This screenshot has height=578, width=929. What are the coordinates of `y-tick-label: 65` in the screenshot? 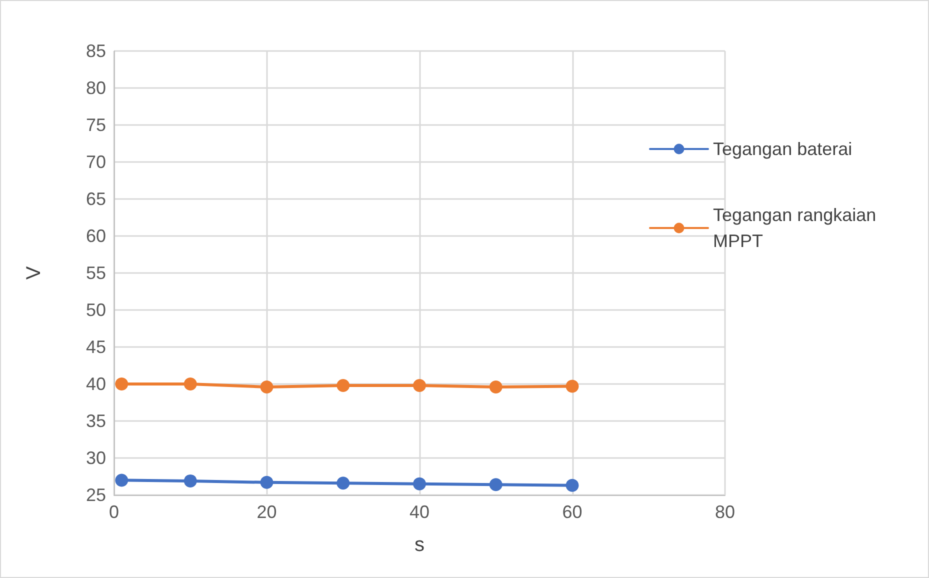 It's located at (96, 199).